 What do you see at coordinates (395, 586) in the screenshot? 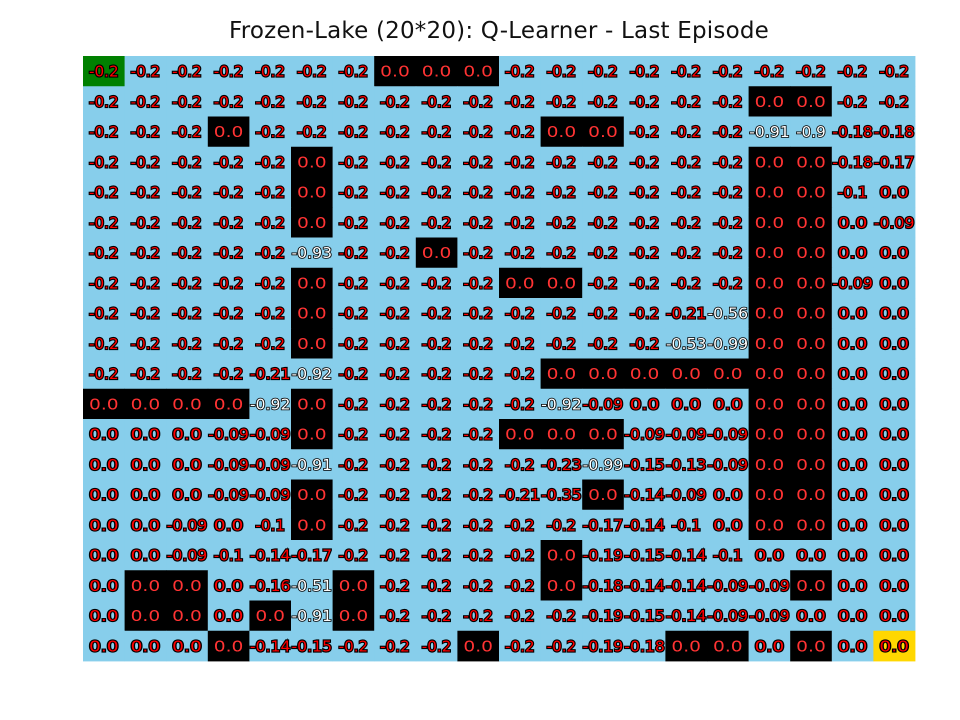
I see `cell-value-r17-c7: -0.2` at bounding box center [395, 586].